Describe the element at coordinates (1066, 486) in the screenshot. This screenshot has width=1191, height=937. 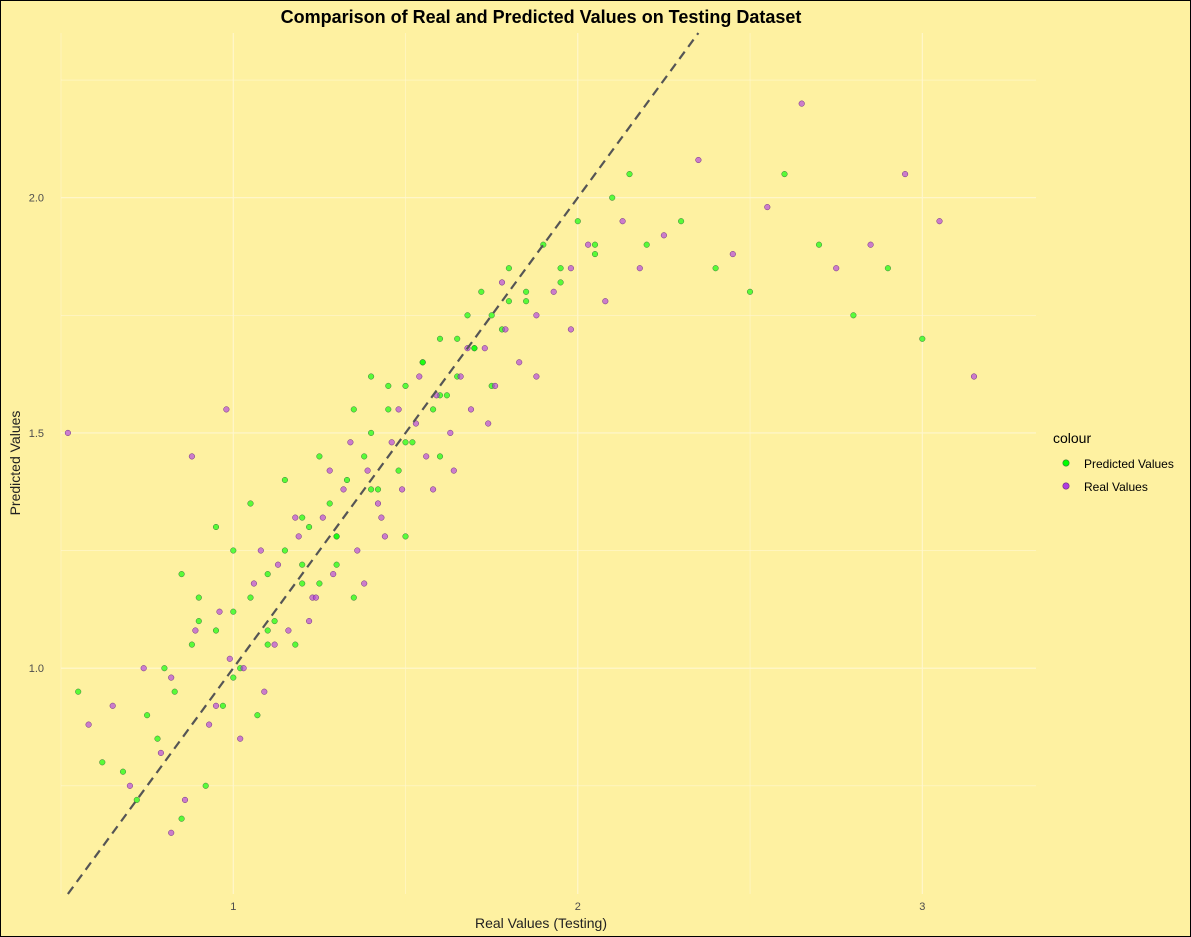
I see `legend-swatch-real` at that location.